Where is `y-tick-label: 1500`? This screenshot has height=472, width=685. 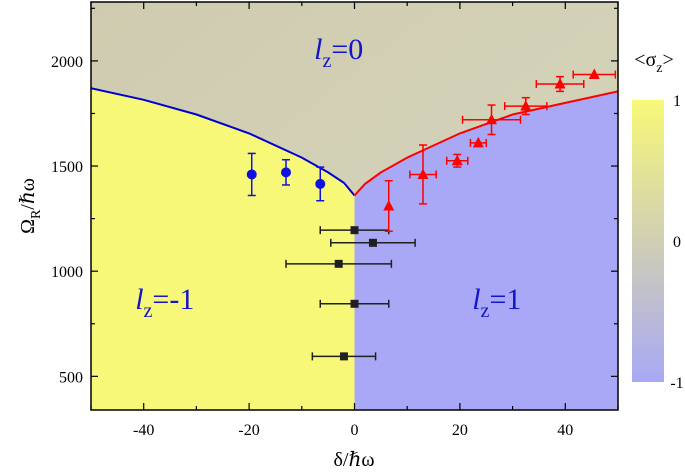
y-tick-label: 1500 is located at coordinates (67, 167).